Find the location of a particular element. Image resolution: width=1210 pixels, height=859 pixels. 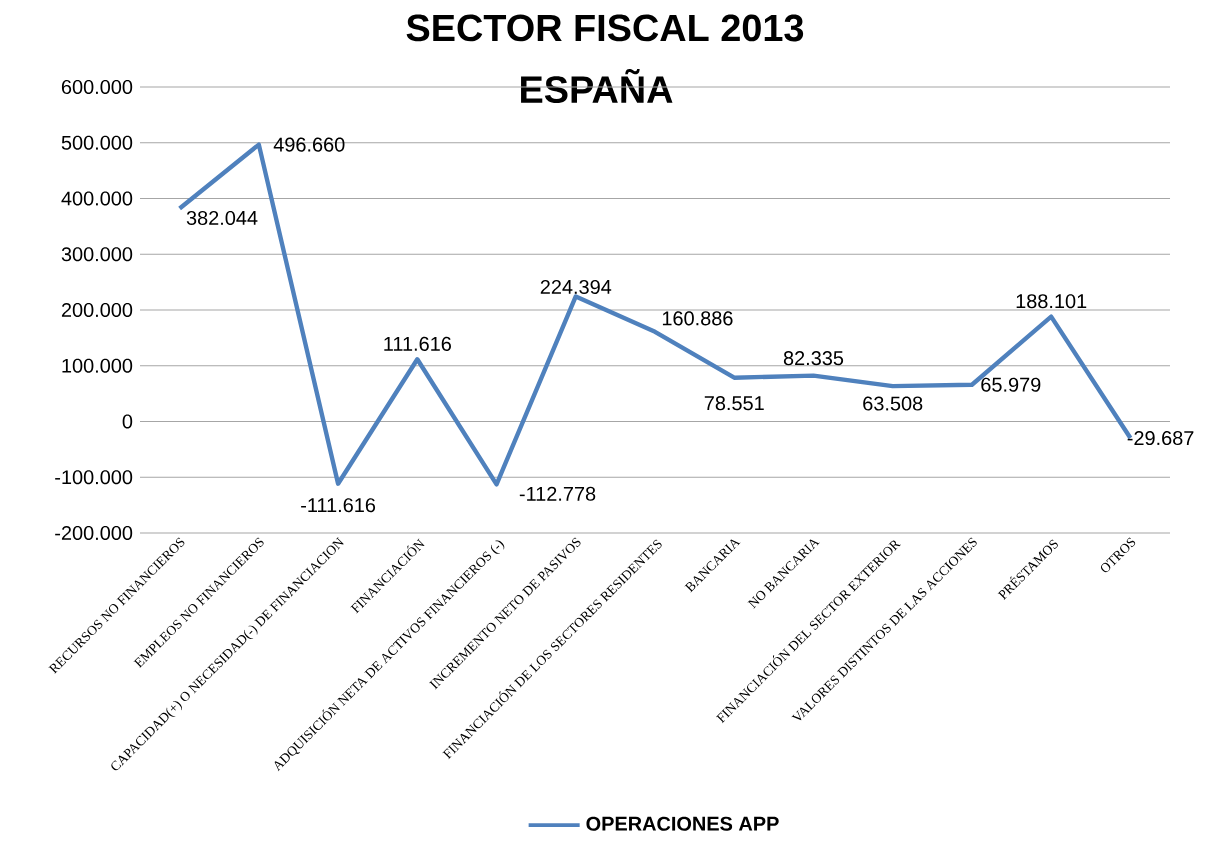

chart-title: SECTOR FISCAL 2013 is located at coordinates (605, 28).